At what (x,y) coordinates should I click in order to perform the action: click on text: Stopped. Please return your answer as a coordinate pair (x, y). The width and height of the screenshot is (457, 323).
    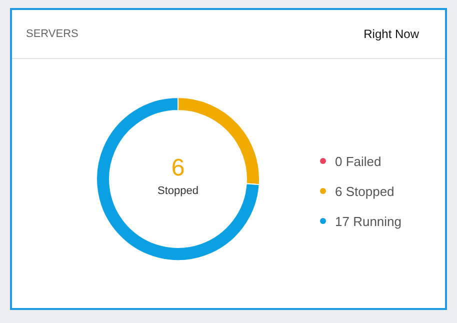
    Looking at the image, I should click on (178, 191).